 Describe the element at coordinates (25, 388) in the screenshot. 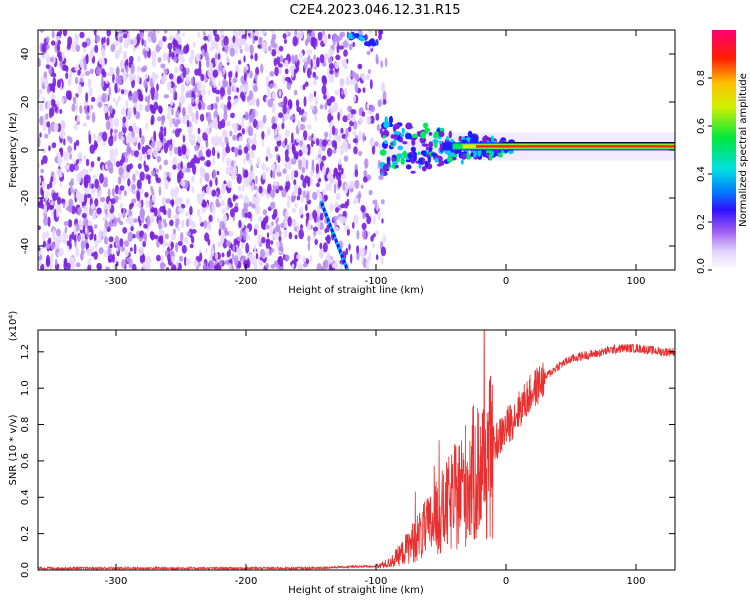

I see `y-tick-label: 1.0` at that location.